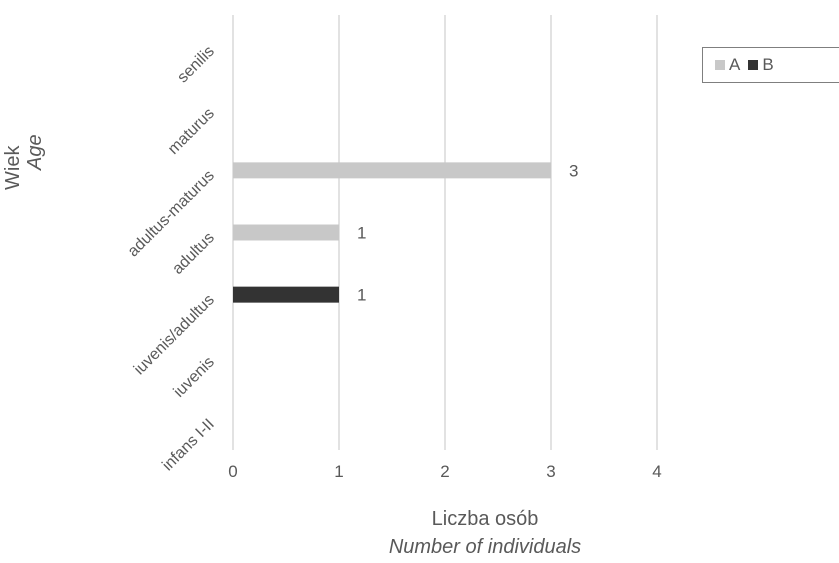 This screenshot has width=839, height=563. Describe the element at coordinates (753, 65) in the screenshot. I see `legend-swatch-b` at that location.